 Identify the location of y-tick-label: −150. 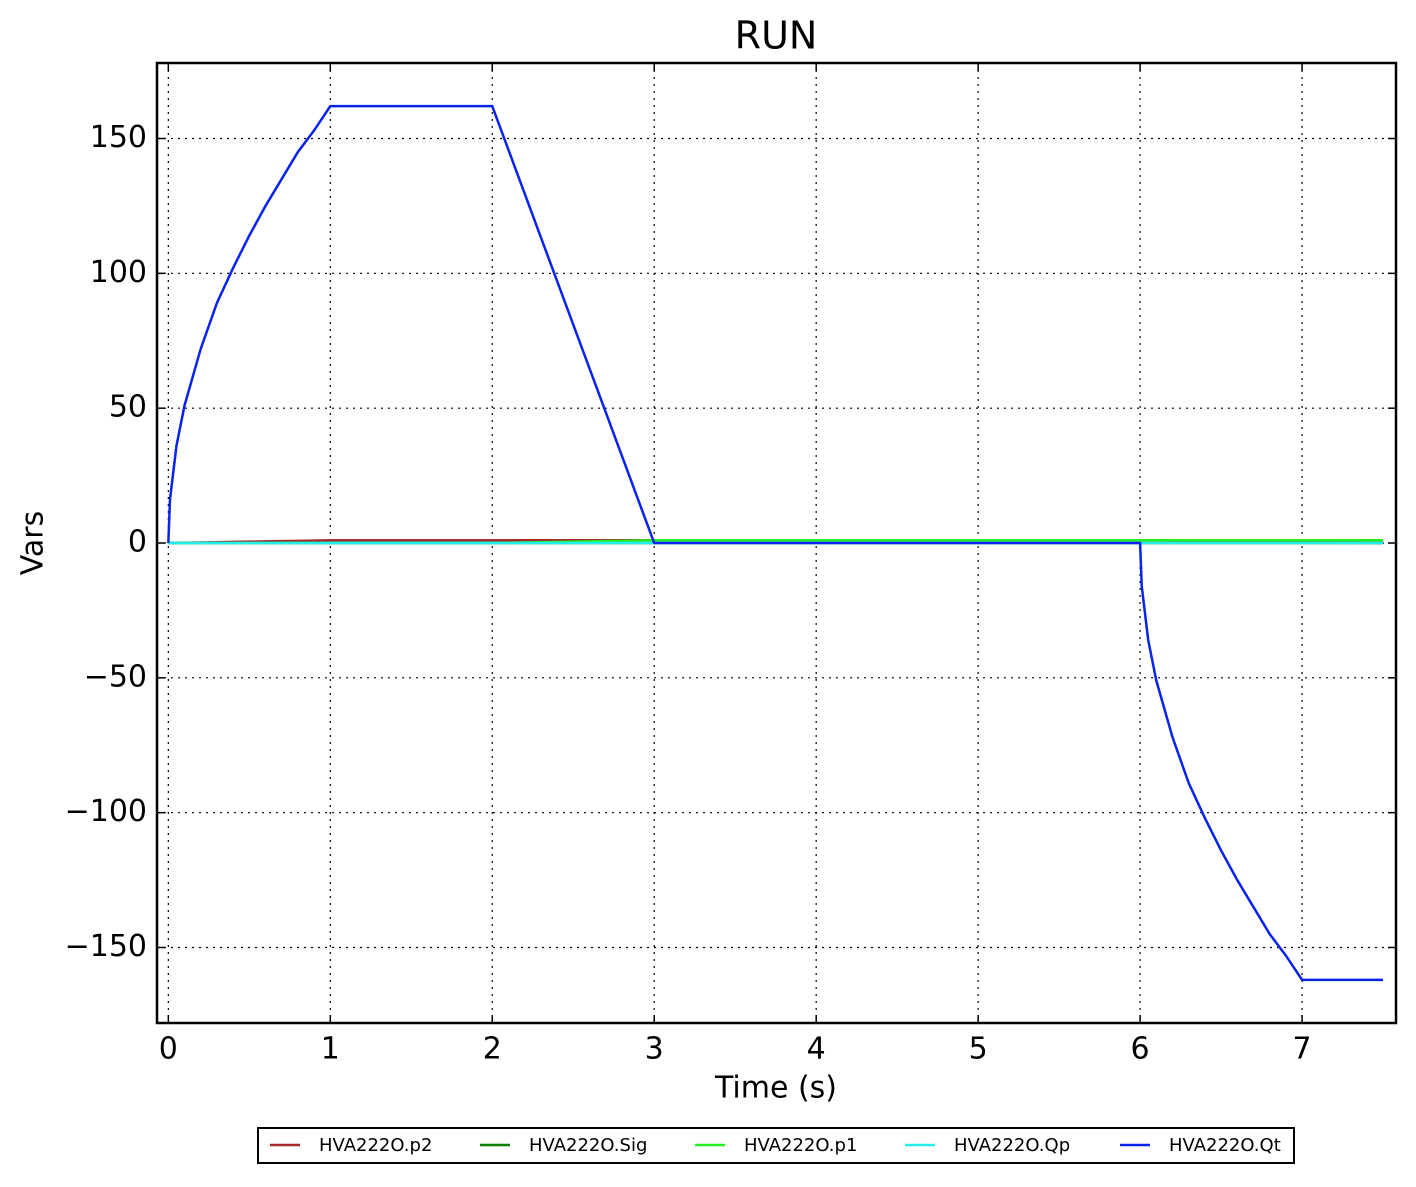
(106, 946).